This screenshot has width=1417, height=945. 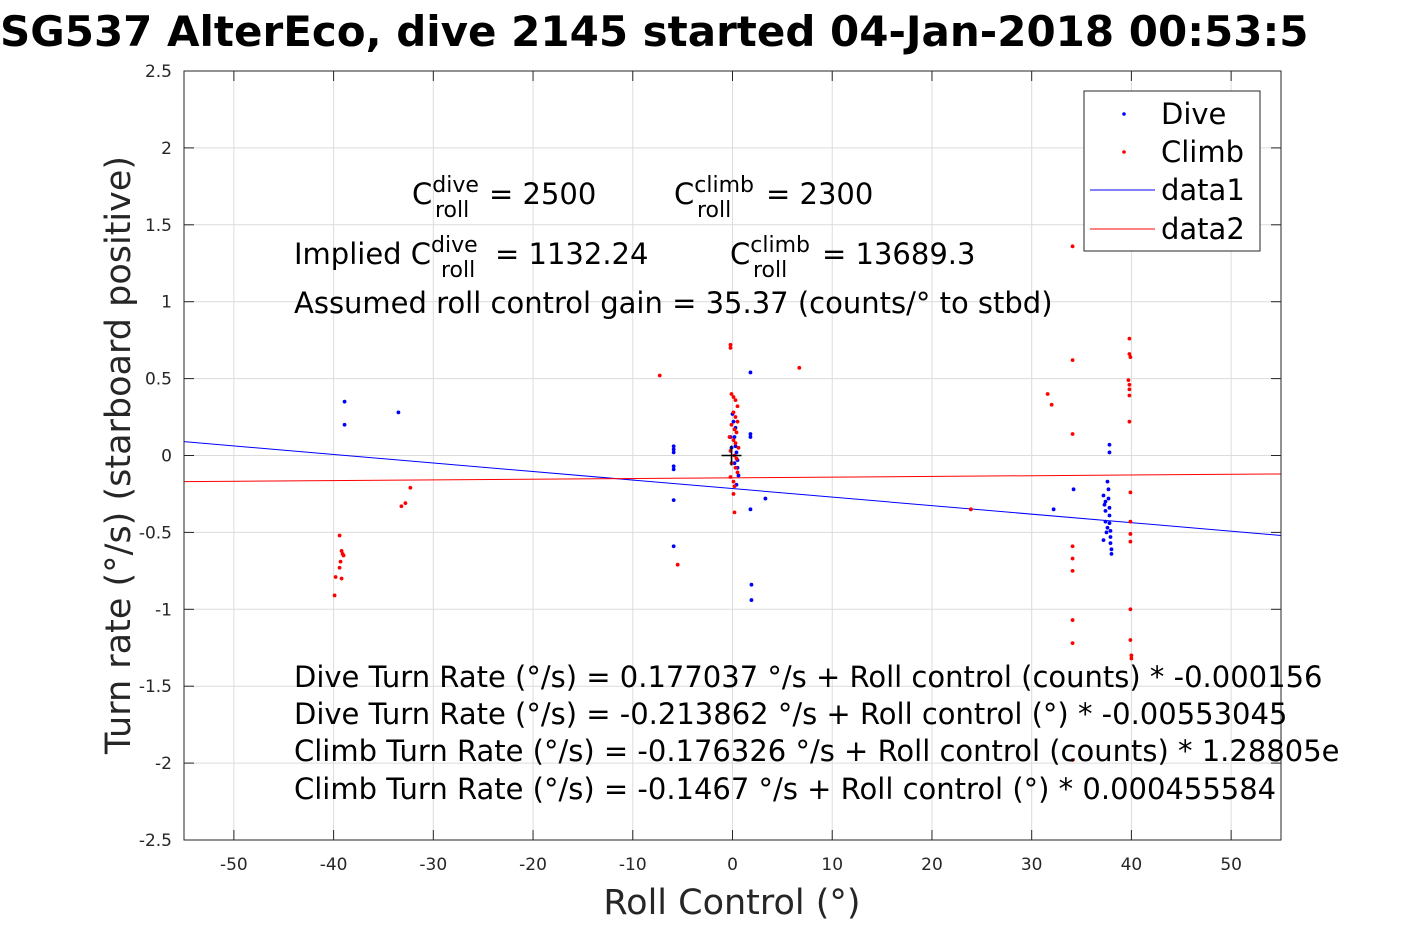 I want to click on c-climb-sub: roll, so click(x=714, y=210).